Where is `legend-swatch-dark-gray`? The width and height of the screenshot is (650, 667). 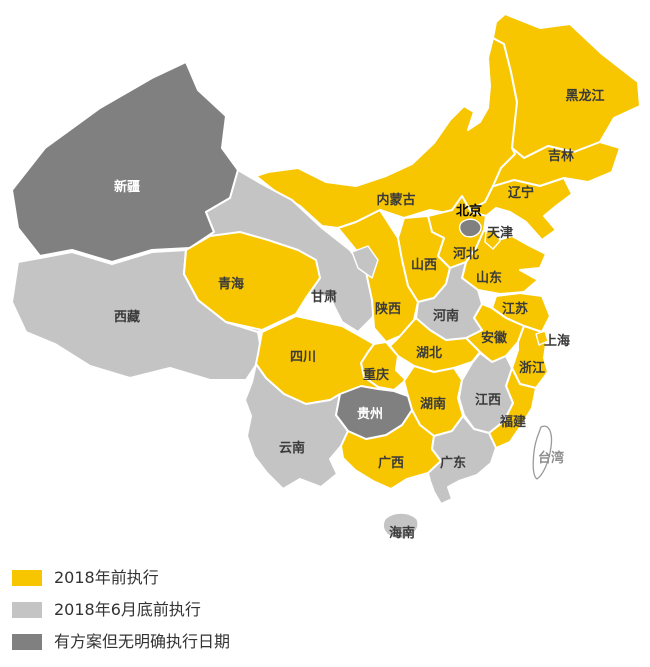 legend-swatch-dark-gray is located at coordinates (27, 641).